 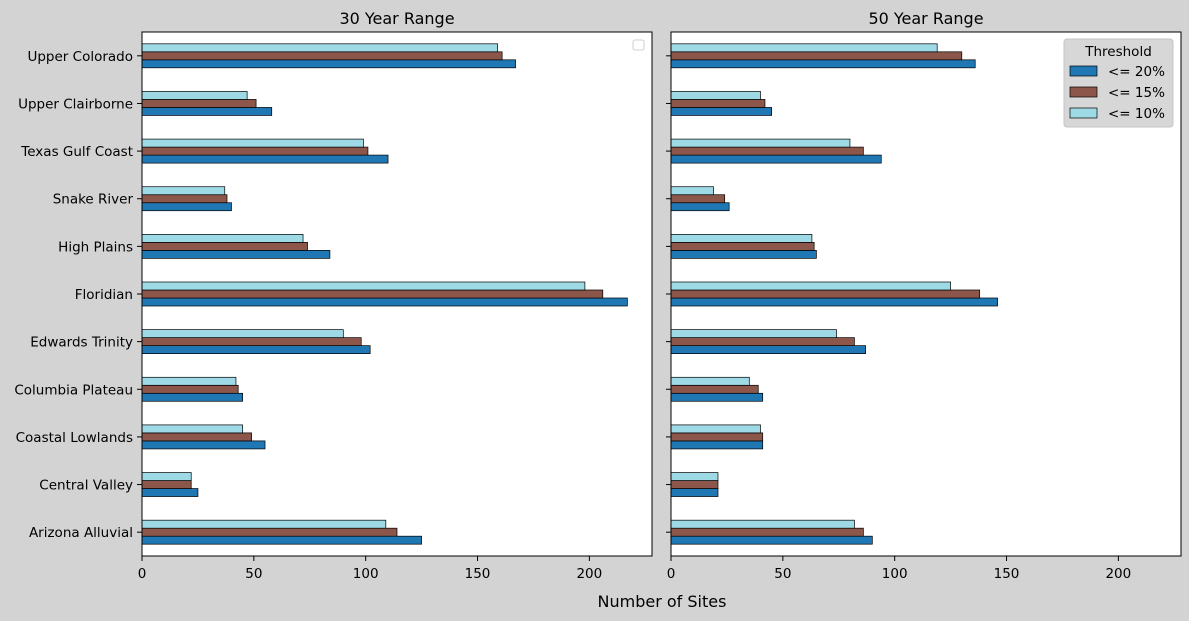 I want to click on legend-box, so click(x=1118, y=83).